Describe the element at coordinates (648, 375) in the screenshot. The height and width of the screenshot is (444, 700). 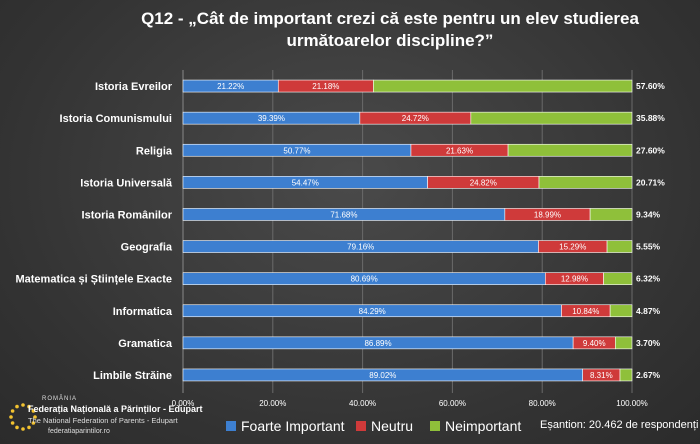
I see `data-label-limbile-straine-neimportant: 2.67%` at that location.